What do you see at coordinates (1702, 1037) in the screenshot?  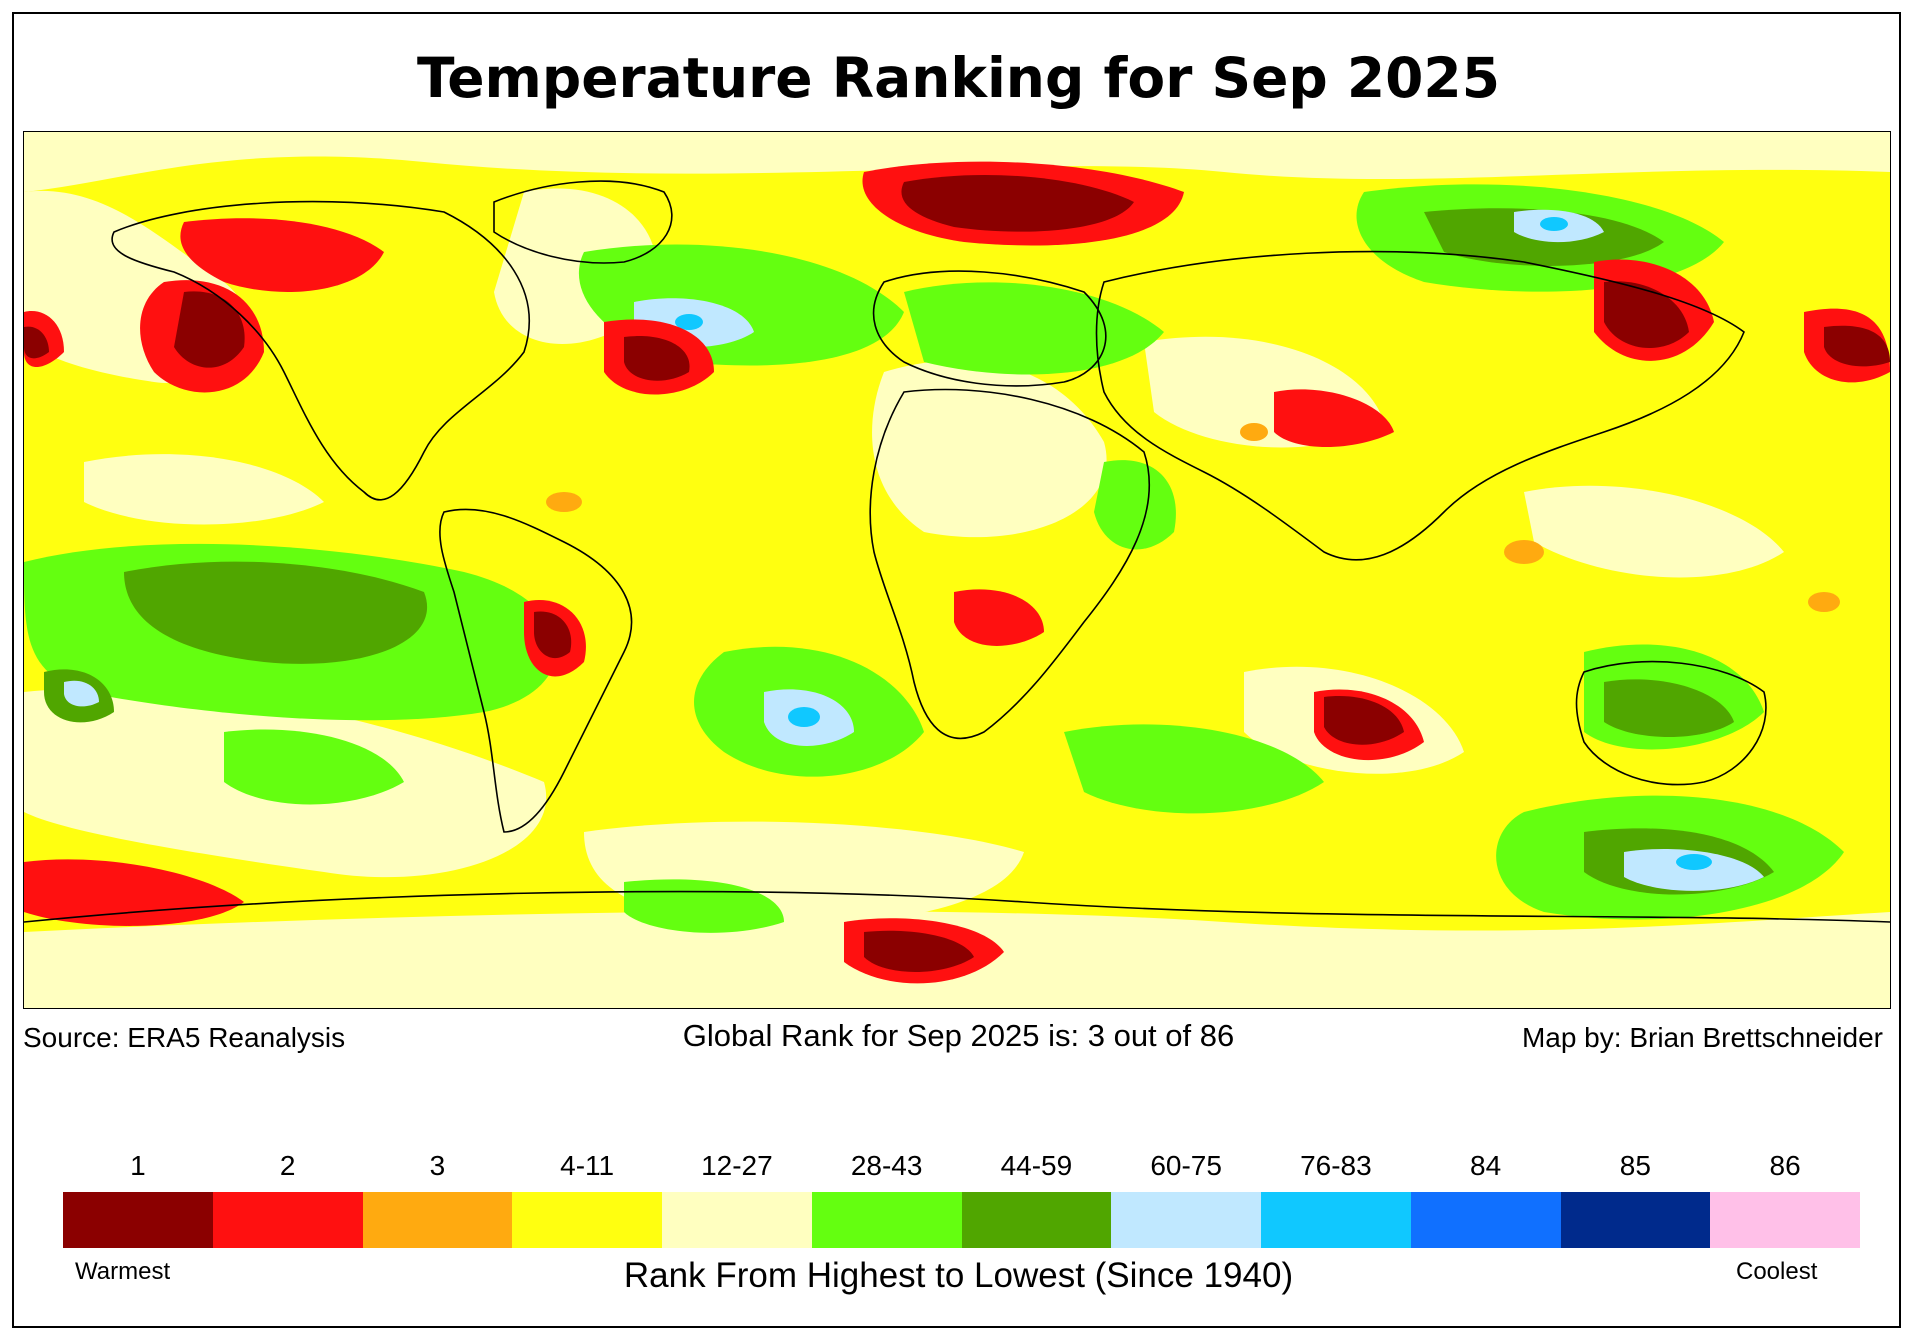 I see `map-credit-label: Map by: Brian Brettschneider` at bounding box center [1702, 1037].